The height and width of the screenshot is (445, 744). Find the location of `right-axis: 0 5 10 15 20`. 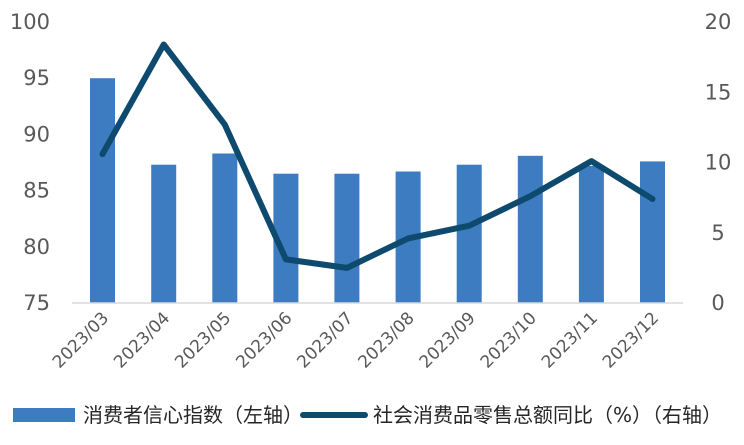

right-axis: 0 5 10 15 20 is located at coordinates (718, 162).